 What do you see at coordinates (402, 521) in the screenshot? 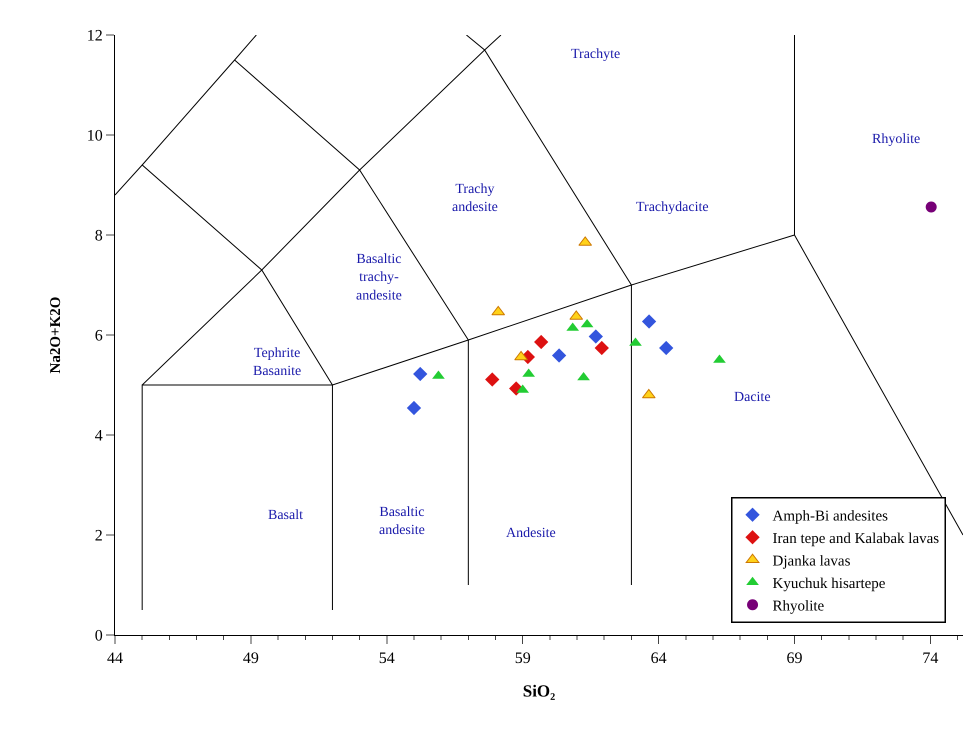
I see `annotation: Basaltic andesite` at bounding box center [402, 521].